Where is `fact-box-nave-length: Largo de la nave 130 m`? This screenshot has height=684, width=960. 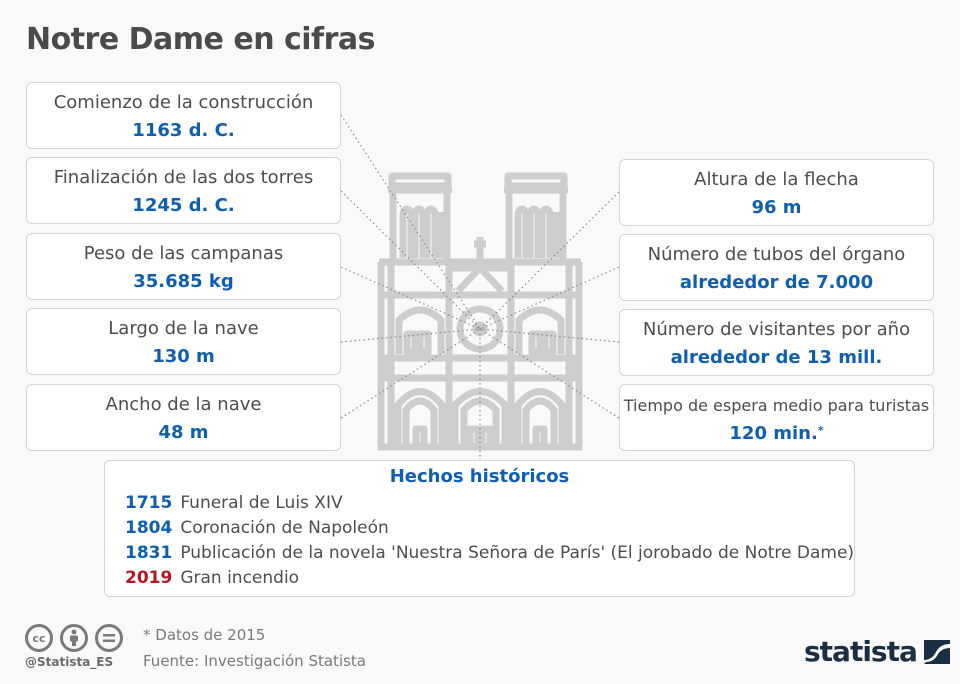
fact-box-nave-length: Largo de la nave 130 m is located at coordinates (183, 341).